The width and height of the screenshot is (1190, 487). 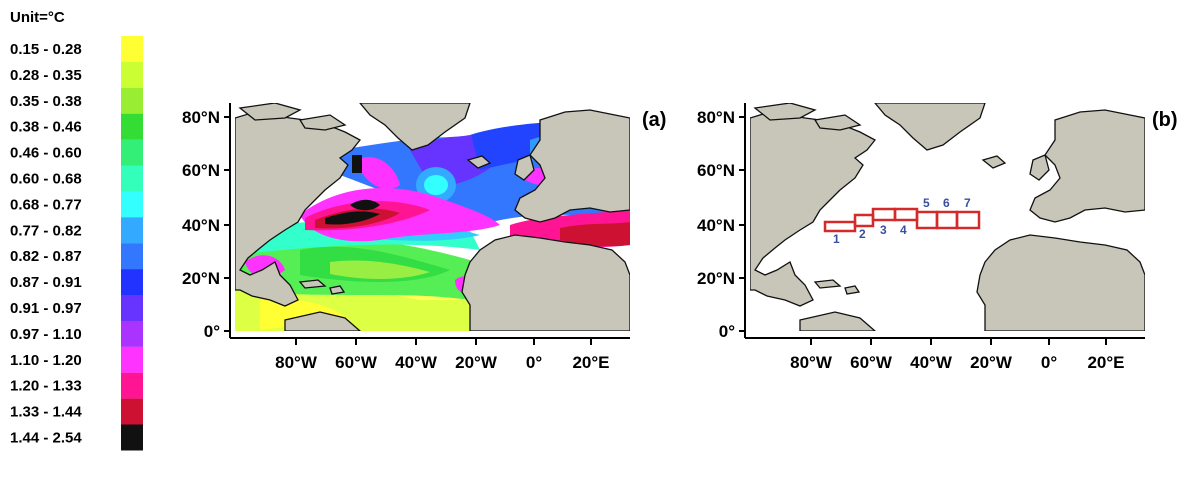 What do you see at coordinates (654, 120) in the screenshot?
I see `panel-a-label: (a)` at bounding box center [654, 120].